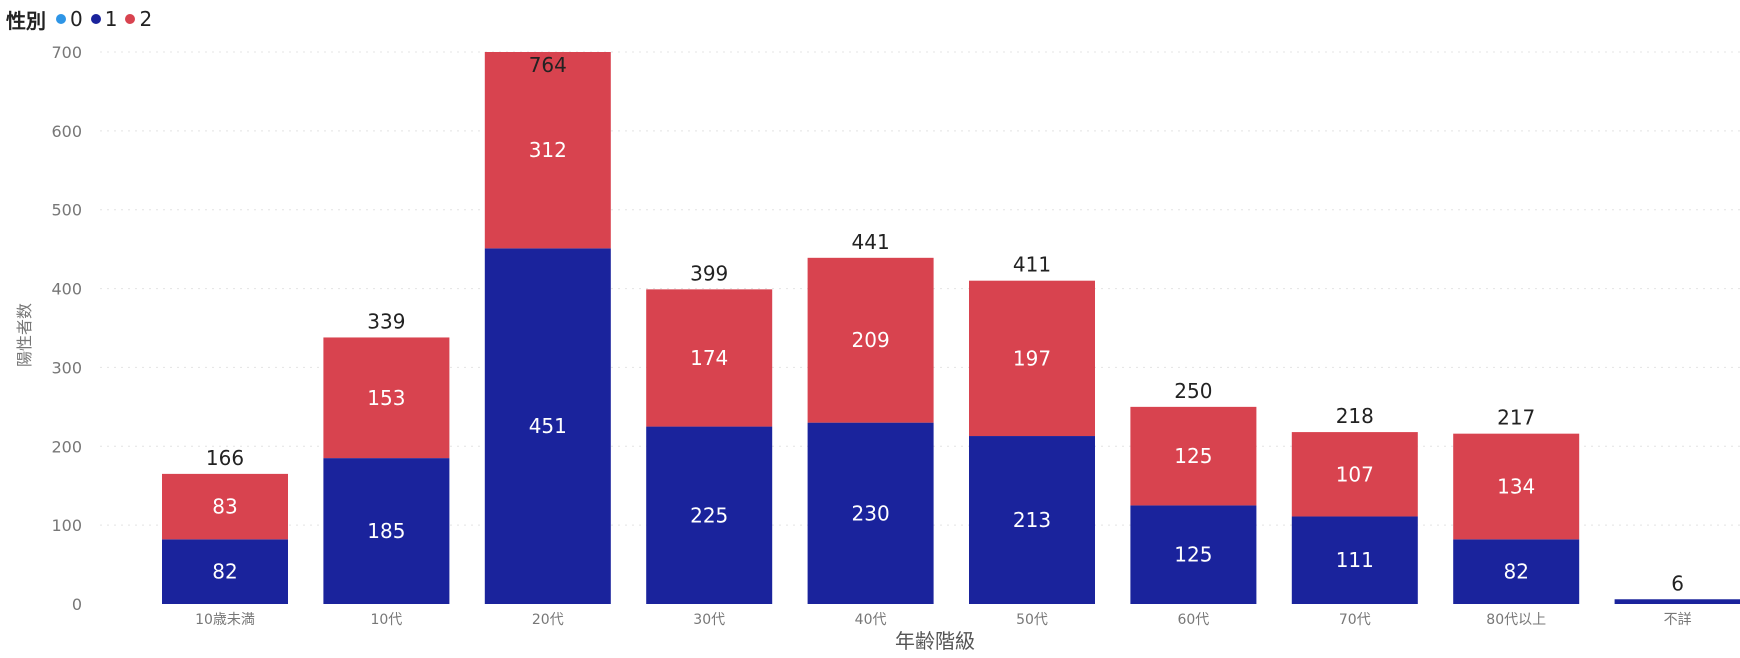  Describe the element at coordinates (1032, 620) in the screenshot. I see `x-tick-label: 50代` at that location.